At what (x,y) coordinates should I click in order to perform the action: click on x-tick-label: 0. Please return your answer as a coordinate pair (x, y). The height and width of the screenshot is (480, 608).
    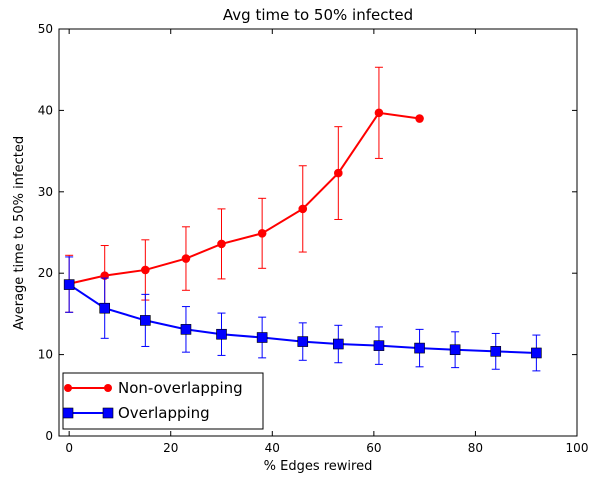
    Looking at the image, I should click on (69, 448).